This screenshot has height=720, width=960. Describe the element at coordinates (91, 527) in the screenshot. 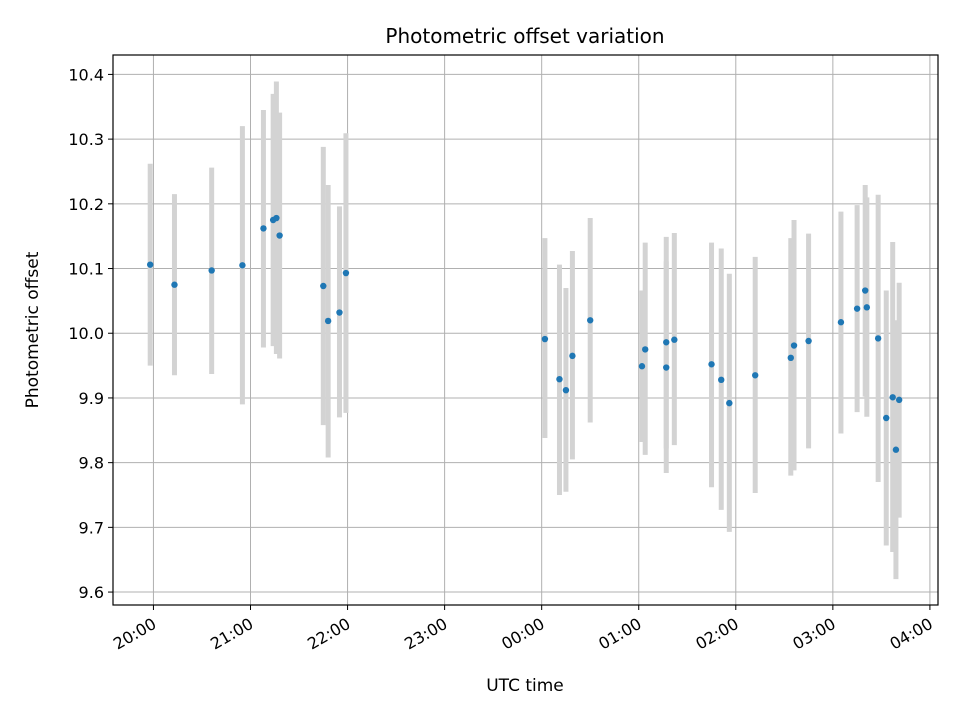

I see `y-tick-label: 9.7` at that location.